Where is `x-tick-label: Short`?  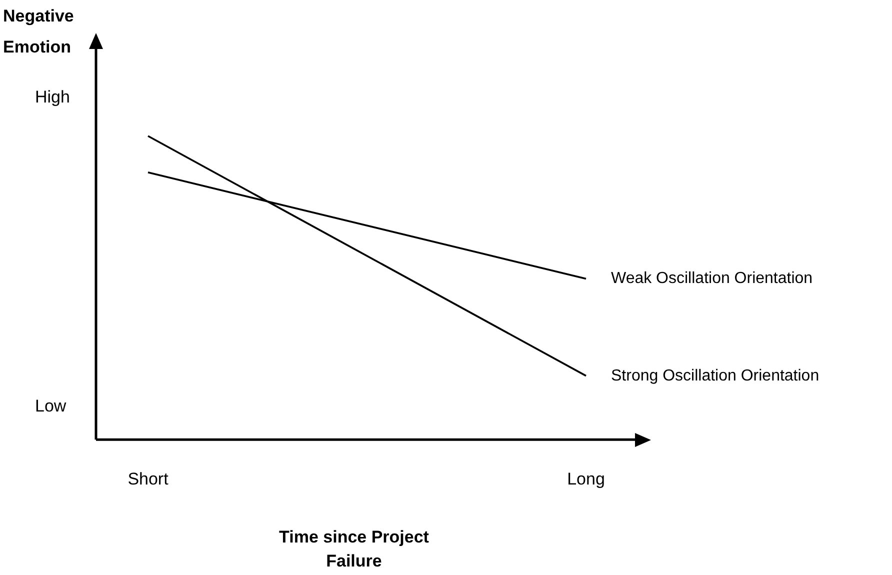 x-tick-label: Short is located at coordinates (148, 478).